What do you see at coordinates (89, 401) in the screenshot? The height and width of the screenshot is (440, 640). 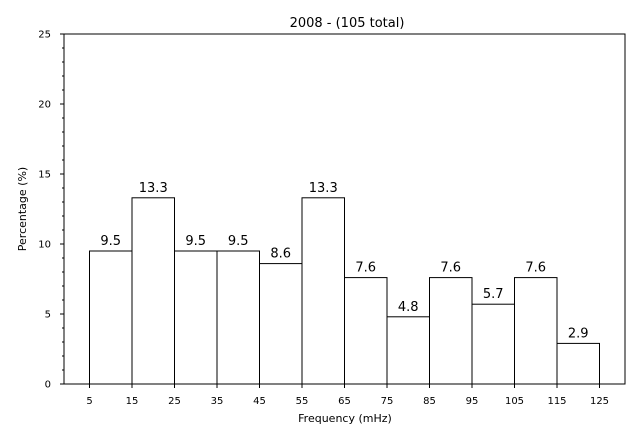 I see `x-tick-label: 5` at bounding box center [89, 401].